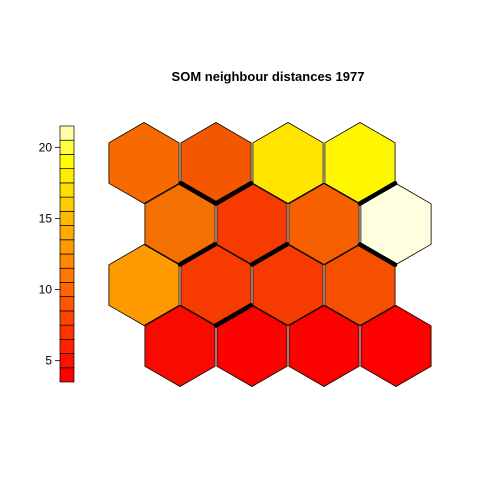 This screenshot has height=480, width=480. I want to click on legend-tick-label: 20, so click(46, 147).